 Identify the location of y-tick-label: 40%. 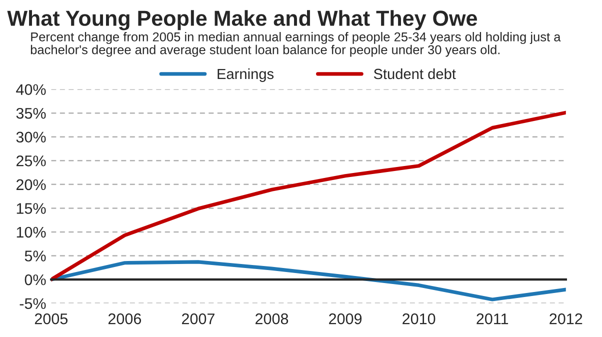
(31, 89).